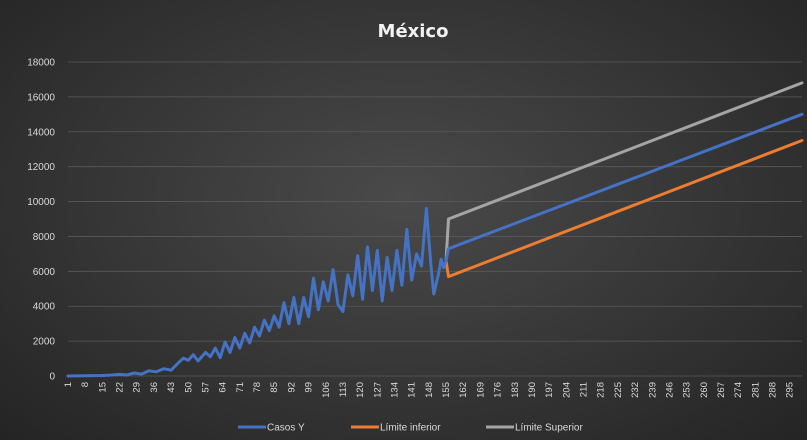  Describe the element at coordinates (286, 428) in the screenshot. I see `legend-label: Casos Y` at that location.